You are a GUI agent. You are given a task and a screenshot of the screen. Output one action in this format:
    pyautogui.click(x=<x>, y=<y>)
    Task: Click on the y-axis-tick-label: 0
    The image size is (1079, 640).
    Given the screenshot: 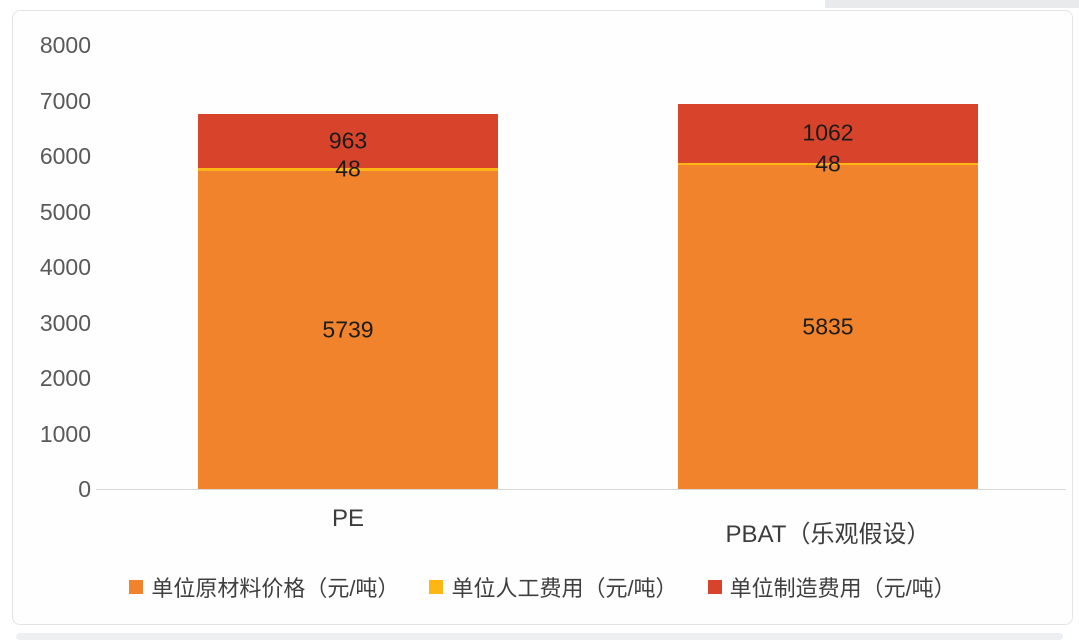 What is the action you would take?
    pyautogui.click(x=84, y=489)
    